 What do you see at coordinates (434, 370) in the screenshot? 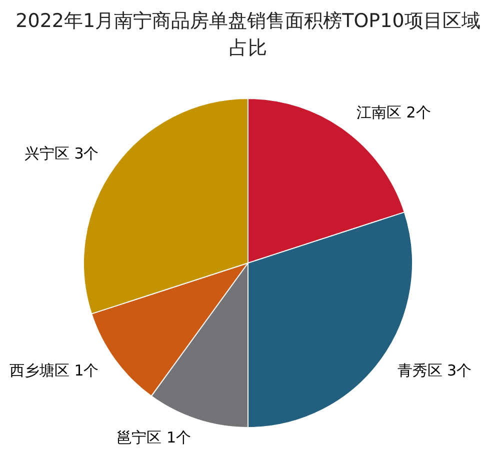
I see `slice-label: 青秀区 3个` at bounding box center [434, 370].